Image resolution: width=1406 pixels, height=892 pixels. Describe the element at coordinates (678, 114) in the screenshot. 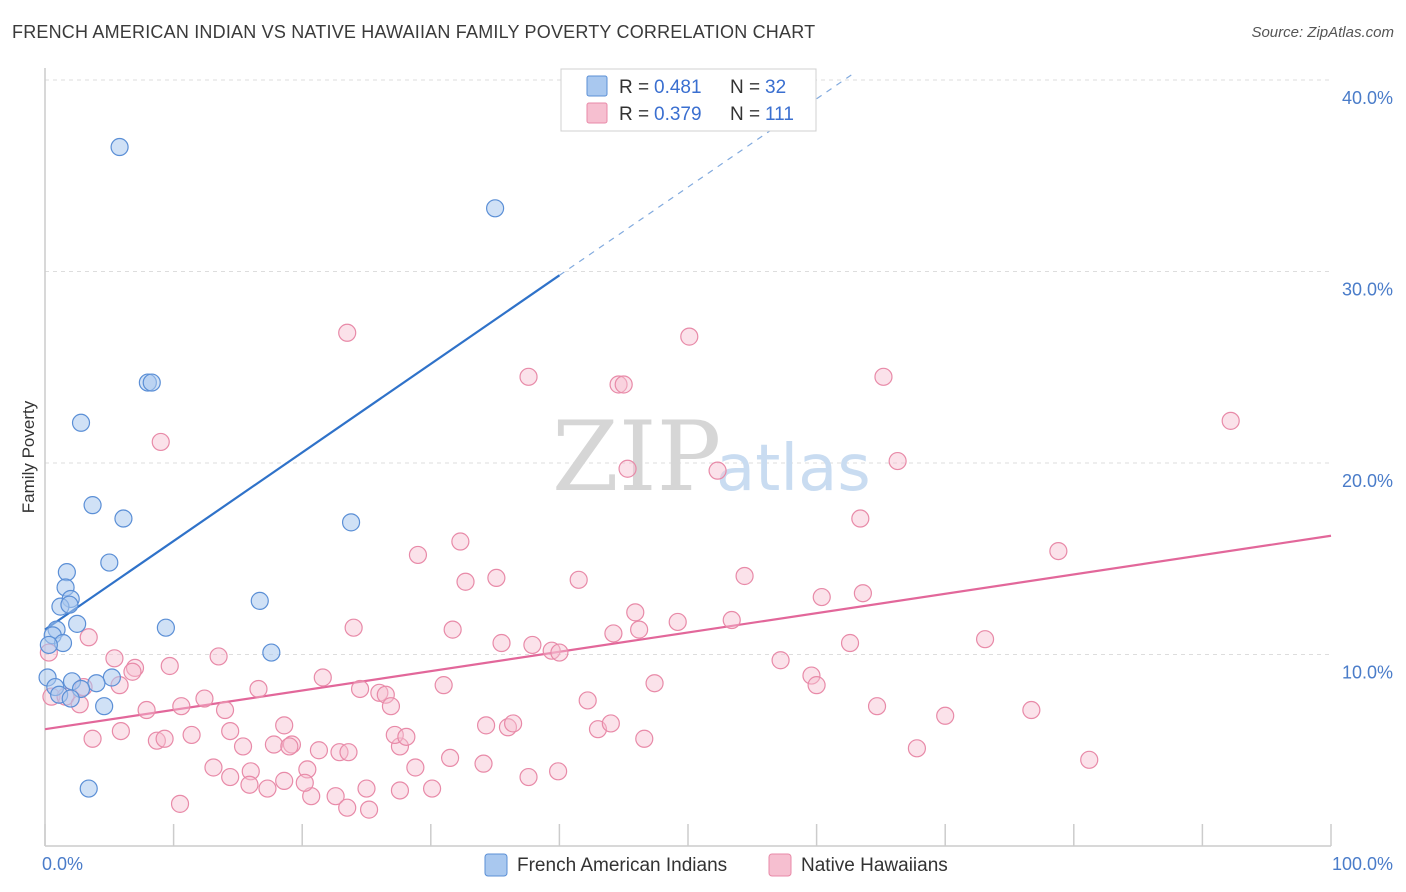

I see `legend-r-value-pink: 0.379` at that location.